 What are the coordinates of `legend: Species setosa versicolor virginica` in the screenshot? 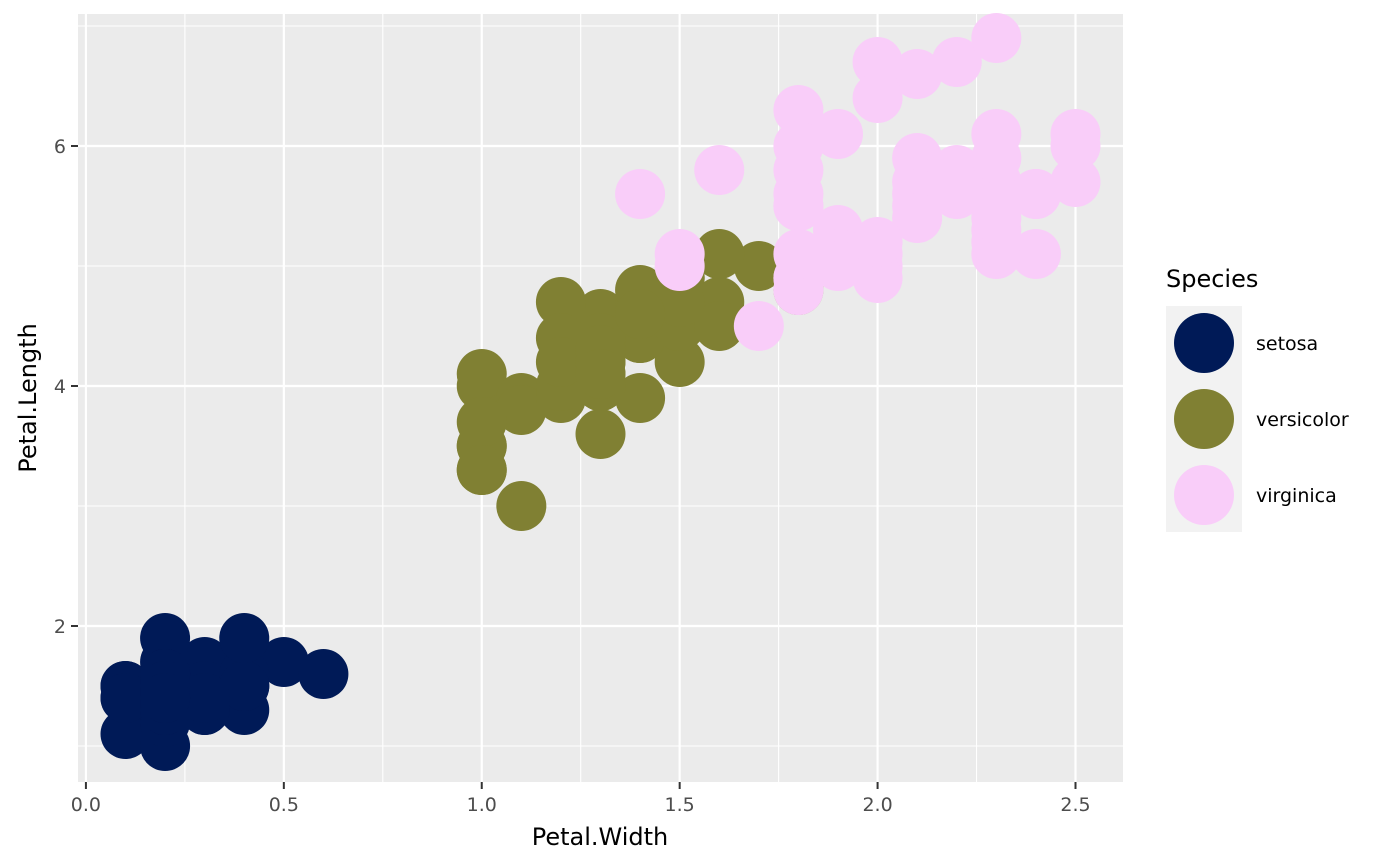 It's located at (1257, 398).